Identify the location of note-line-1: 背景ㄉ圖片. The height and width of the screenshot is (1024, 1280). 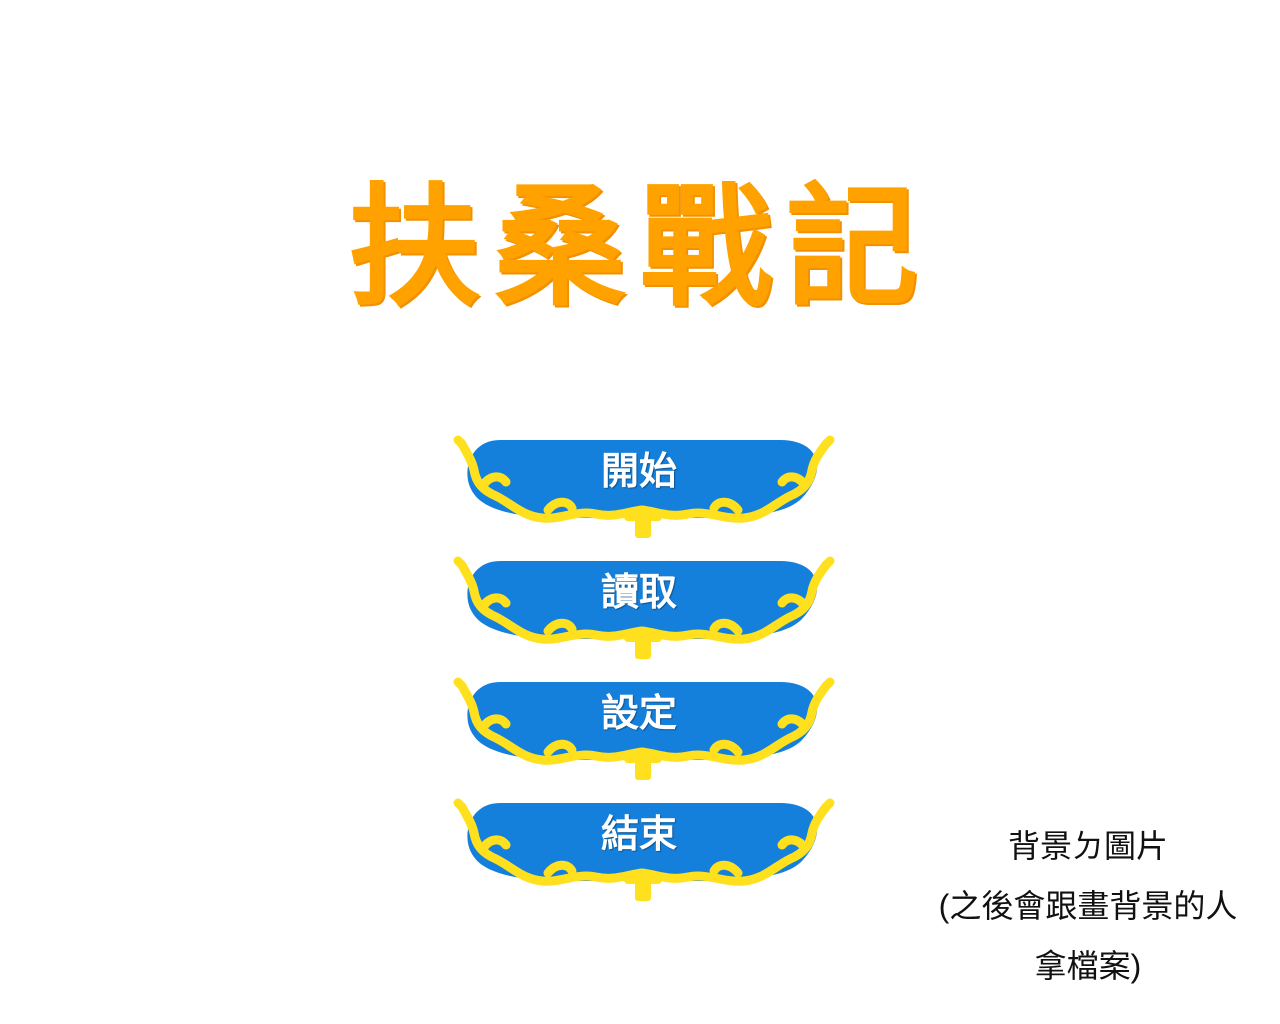
(1087, 846).